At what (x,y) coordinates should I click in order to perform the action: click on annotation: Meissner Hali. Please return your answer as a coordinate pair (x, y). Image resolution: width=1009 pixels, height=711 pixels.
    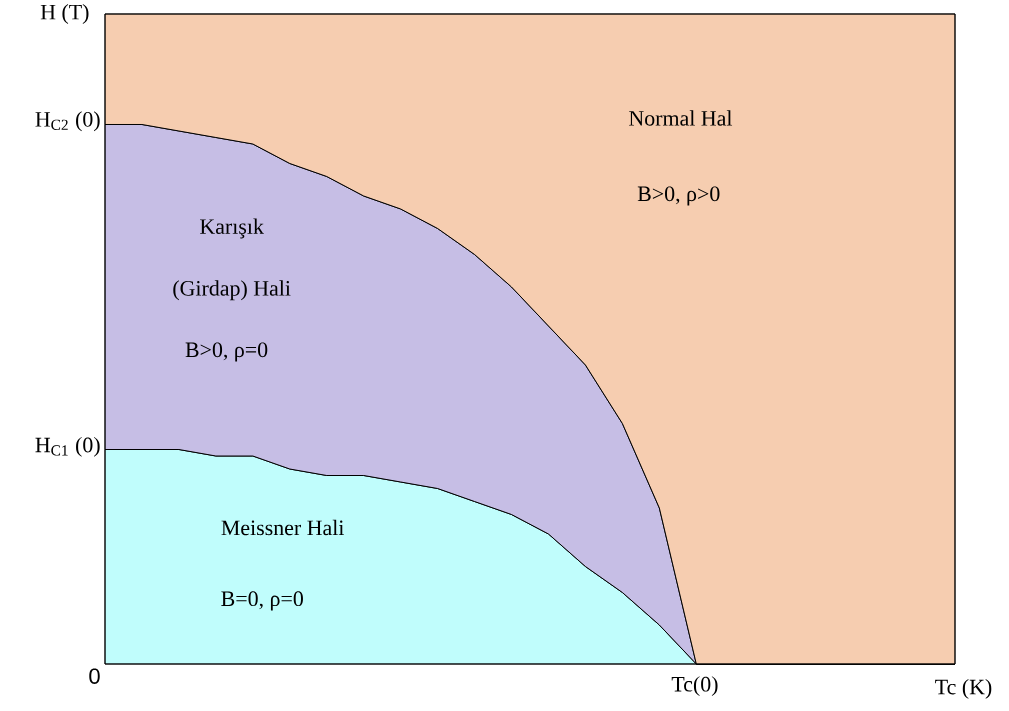
    Looking at the image, I should click on (282, 527).